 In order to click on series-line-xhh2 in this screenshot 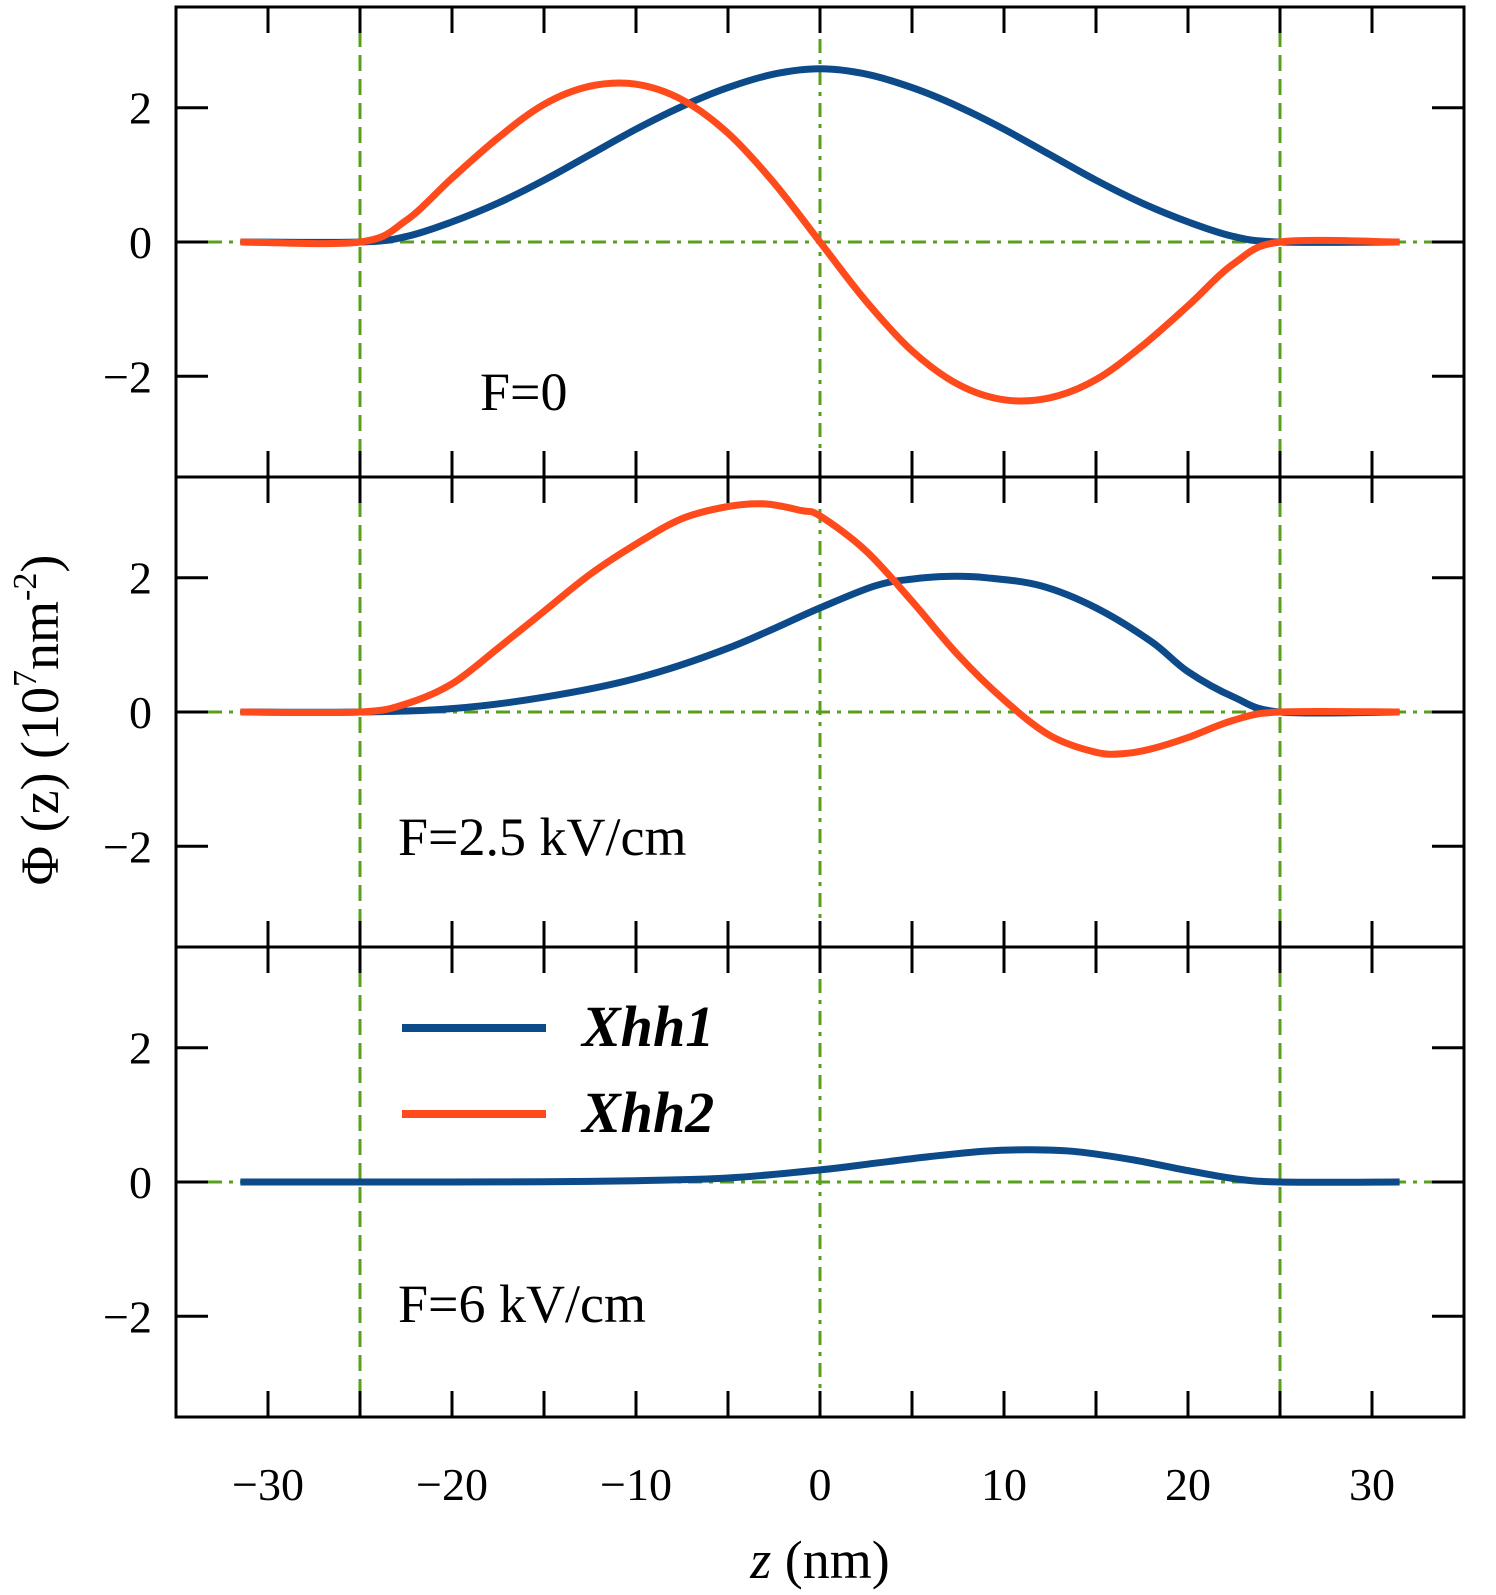, I will do `click(820, 629)`.